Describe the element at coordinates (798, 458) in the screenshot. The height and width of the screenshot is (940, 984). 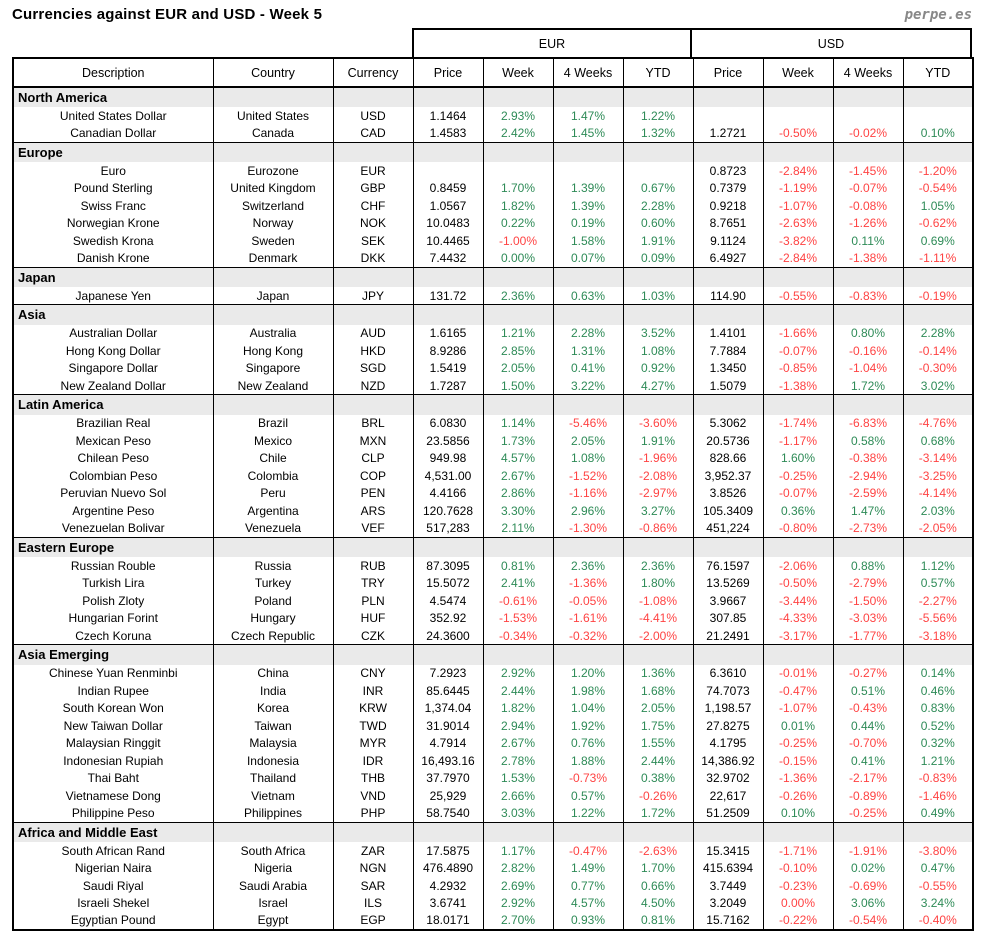
I see `usd-week-cell: 1.60%` at that location.